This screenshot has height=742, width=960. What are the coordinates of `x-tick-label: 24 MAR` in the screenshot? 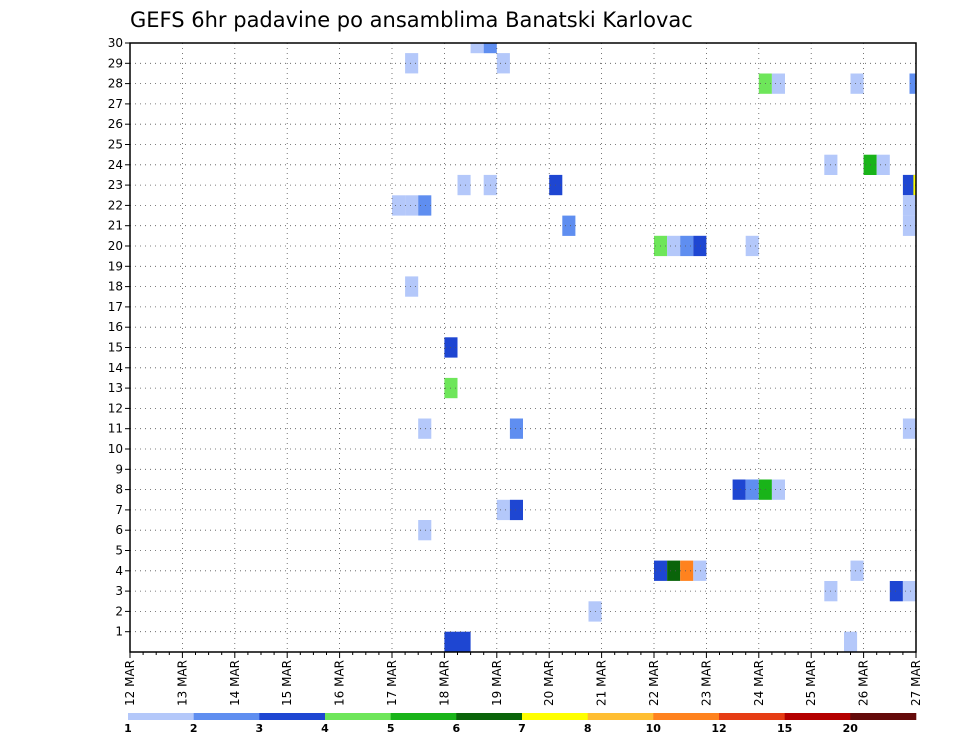 It's located at (759, 683).